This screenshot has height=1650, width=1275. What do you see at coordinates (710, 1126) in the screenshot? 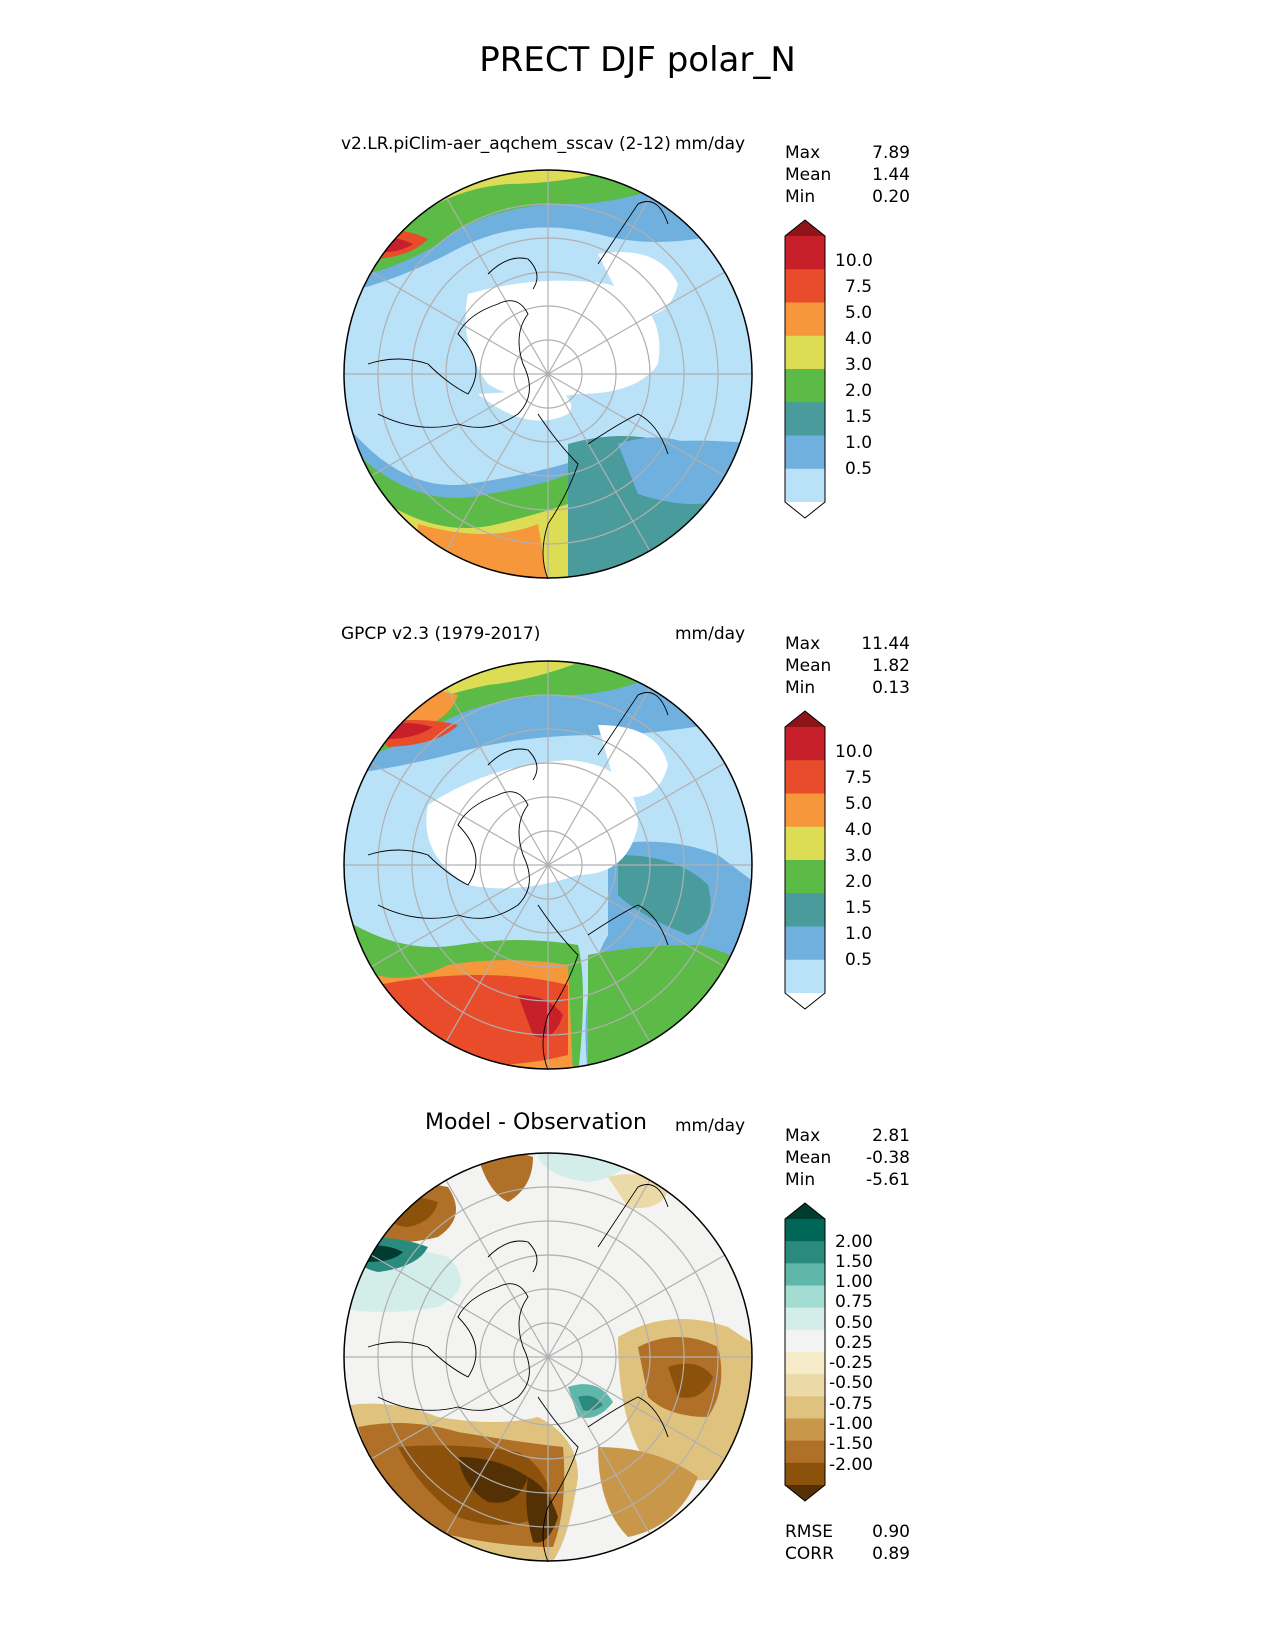
I see `units-label-difference: mm/day` at bounding box center [710, 1126].